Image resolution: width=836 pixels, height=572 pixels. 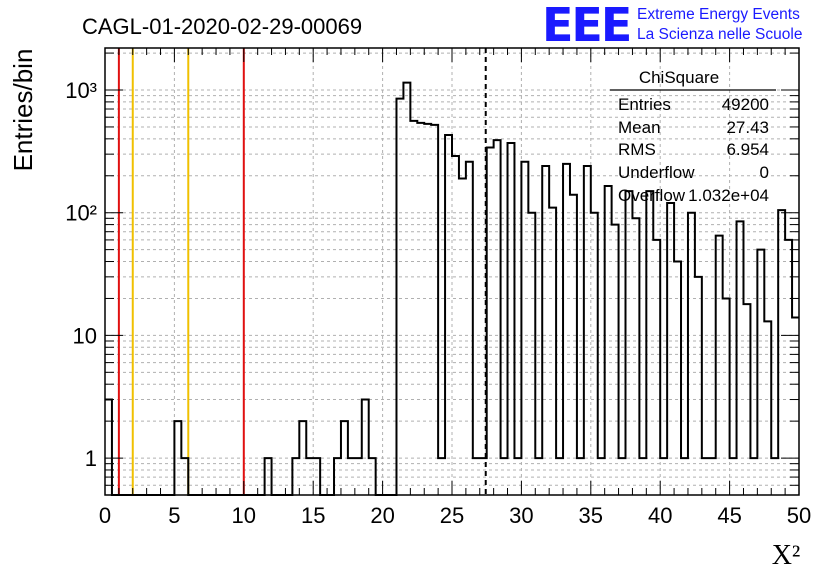 I want to click on chart-title: CAGL-01-2020-02-29-00069, so click(x=222, y=26).